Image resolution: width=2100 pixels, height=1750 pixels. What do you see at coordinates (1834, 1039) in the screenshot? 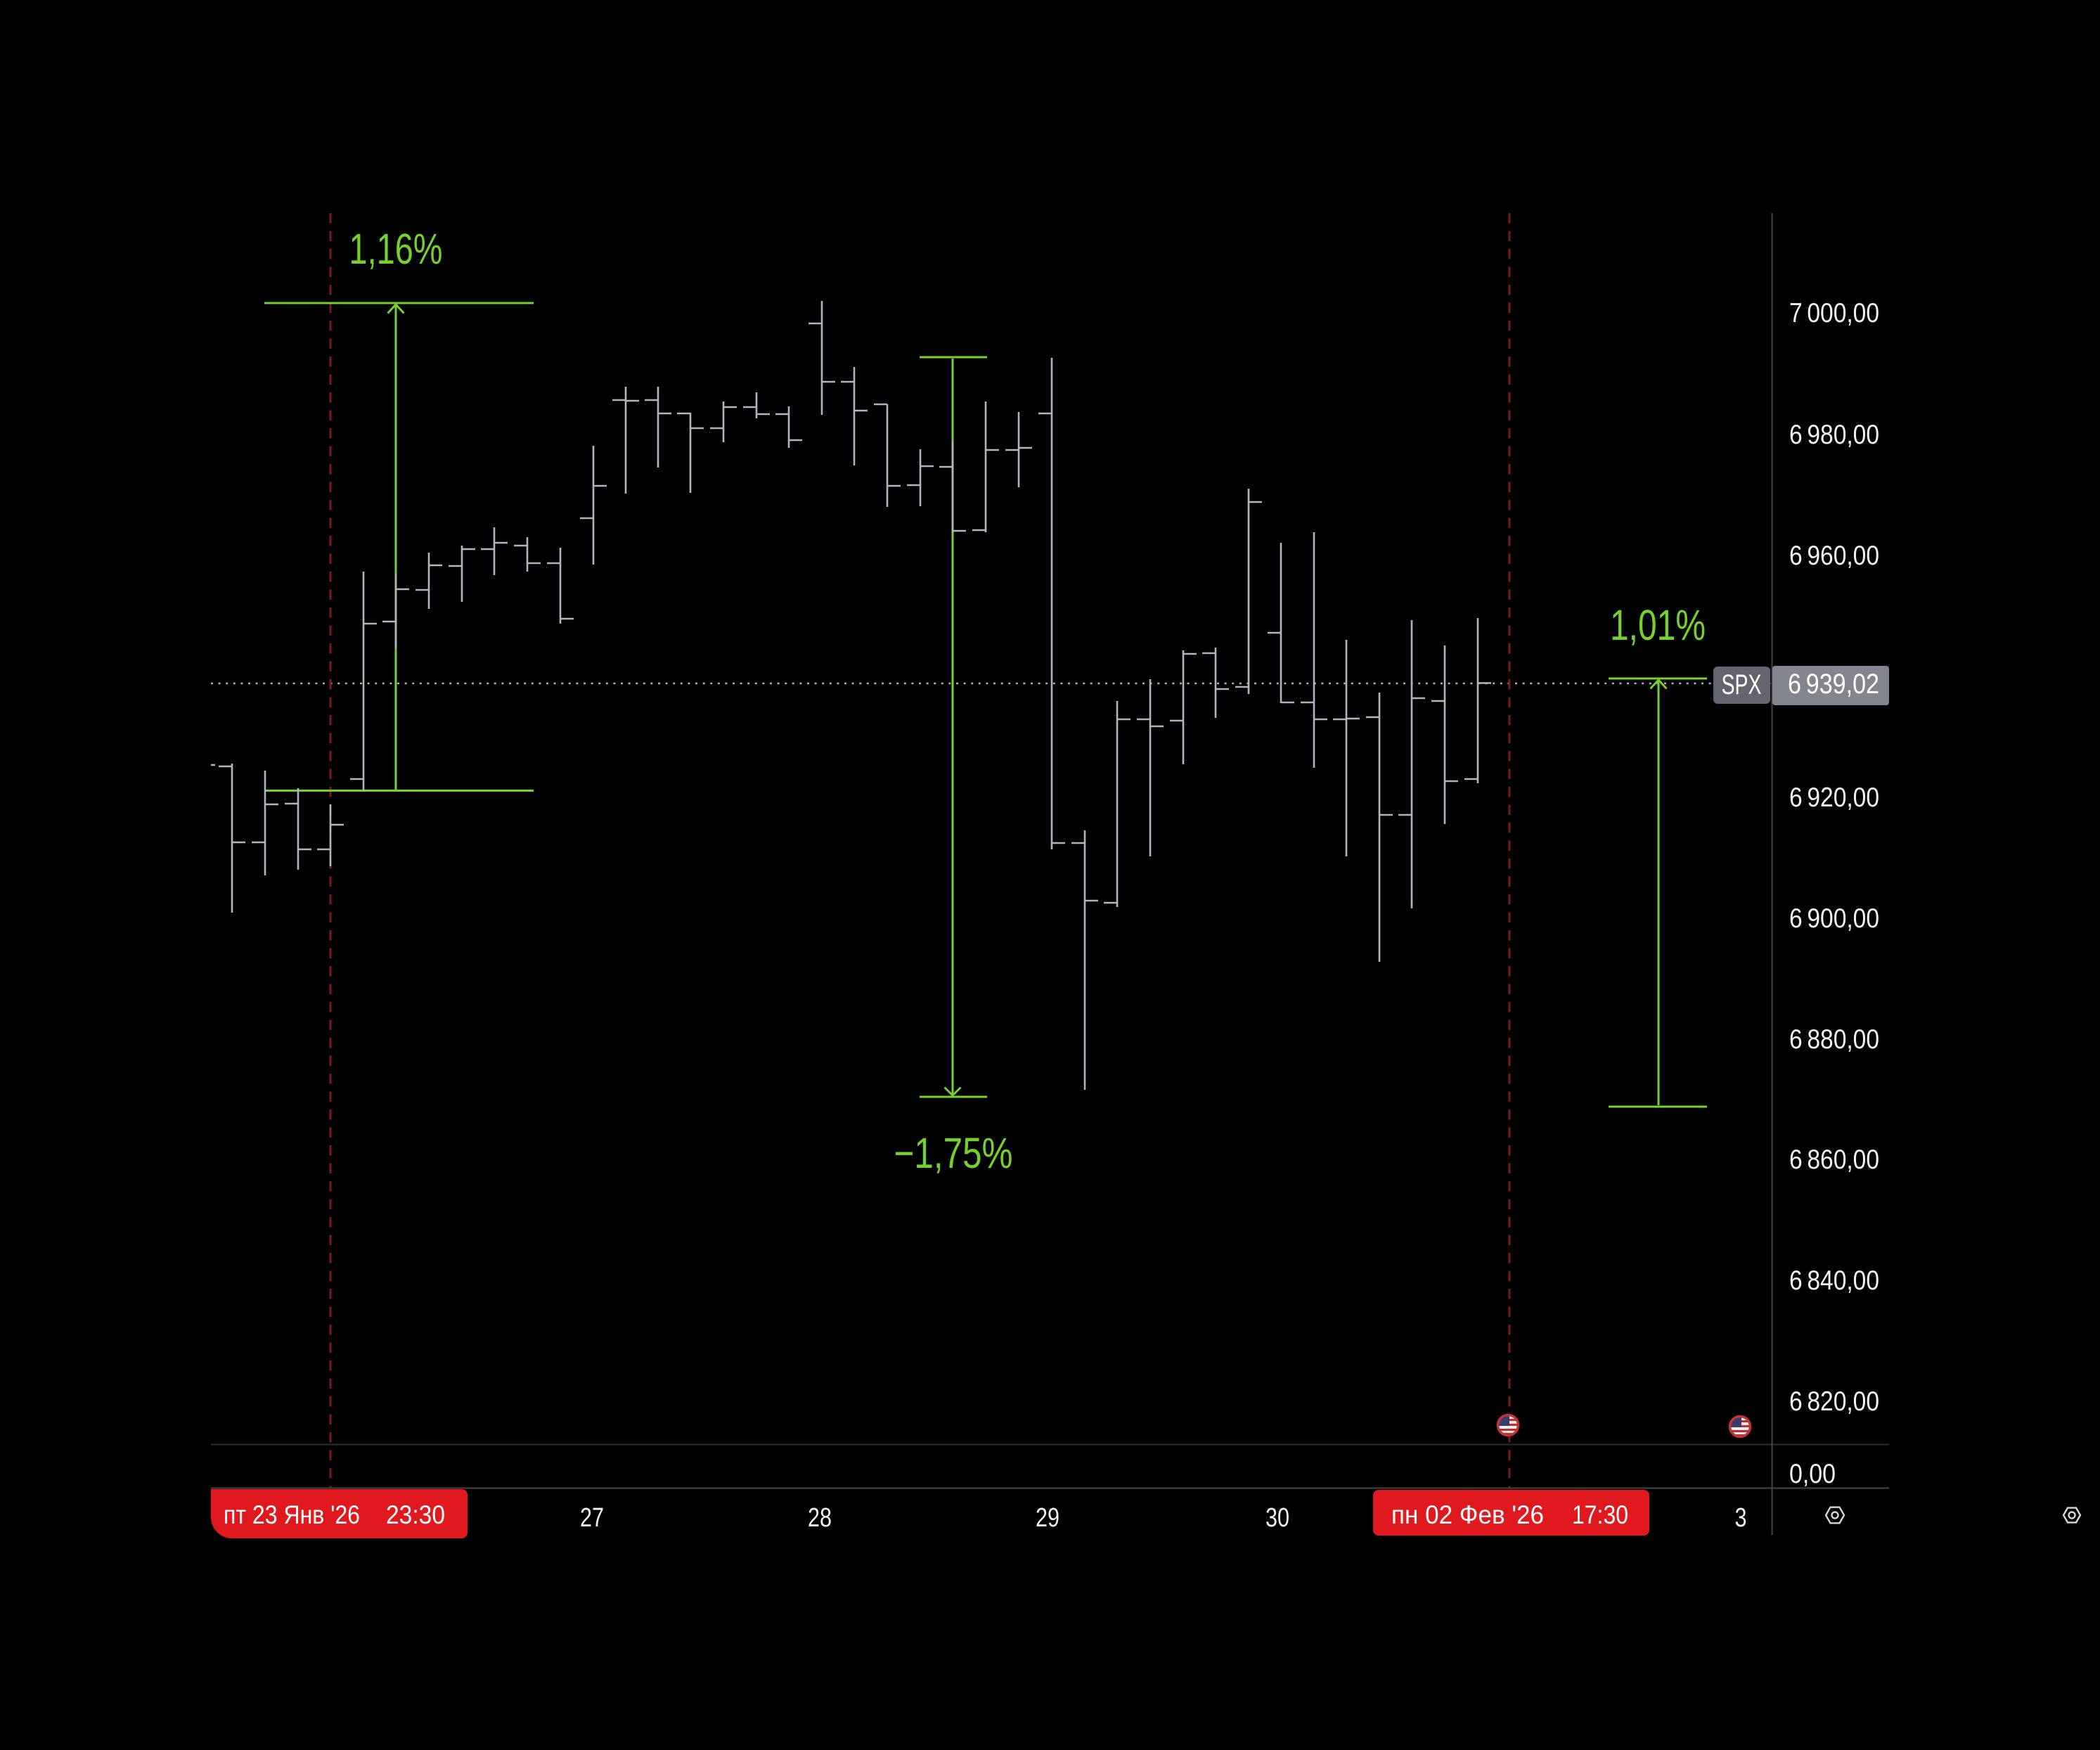
I see `svg-text: 6 880,00` at bounding box center [1834, 1039].